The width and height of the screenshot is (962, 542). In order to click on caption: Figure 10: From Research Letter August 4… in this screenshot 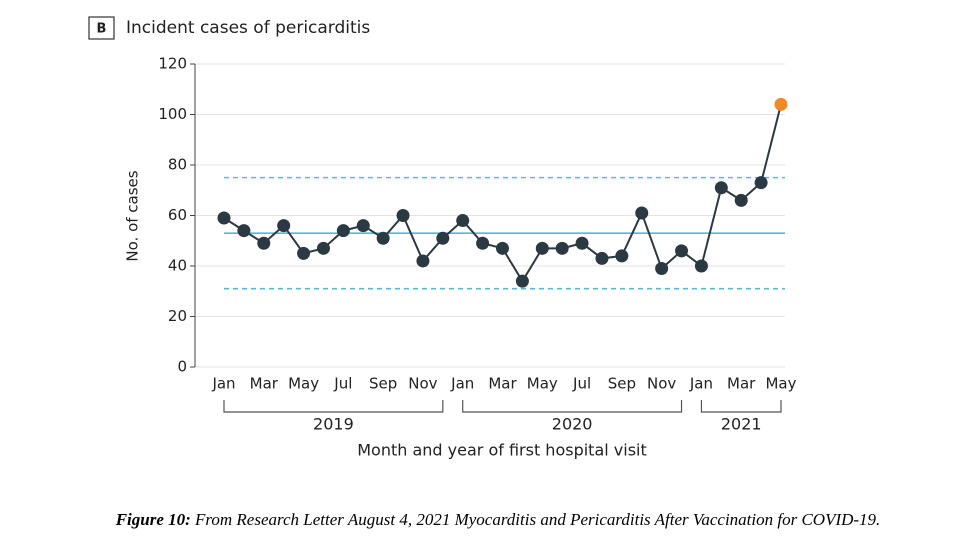, I will do `click(498, 519)`.